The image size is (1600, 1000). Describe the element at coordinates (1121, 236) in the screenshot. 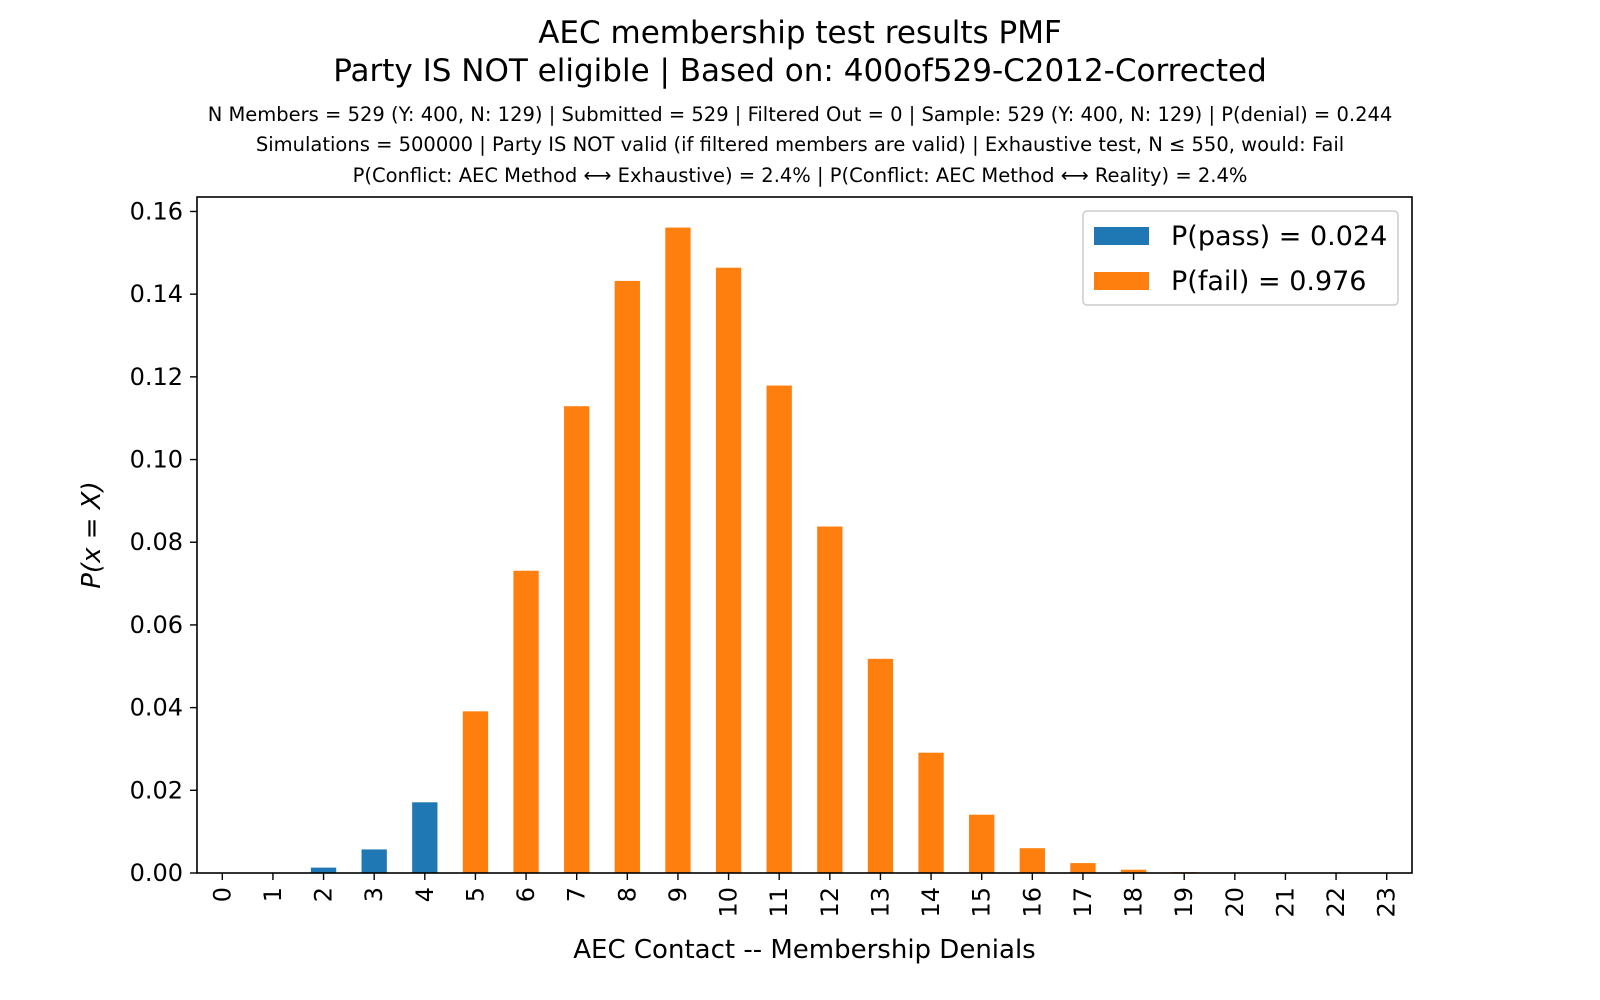

I see `legend-pass-swatch` at that location.